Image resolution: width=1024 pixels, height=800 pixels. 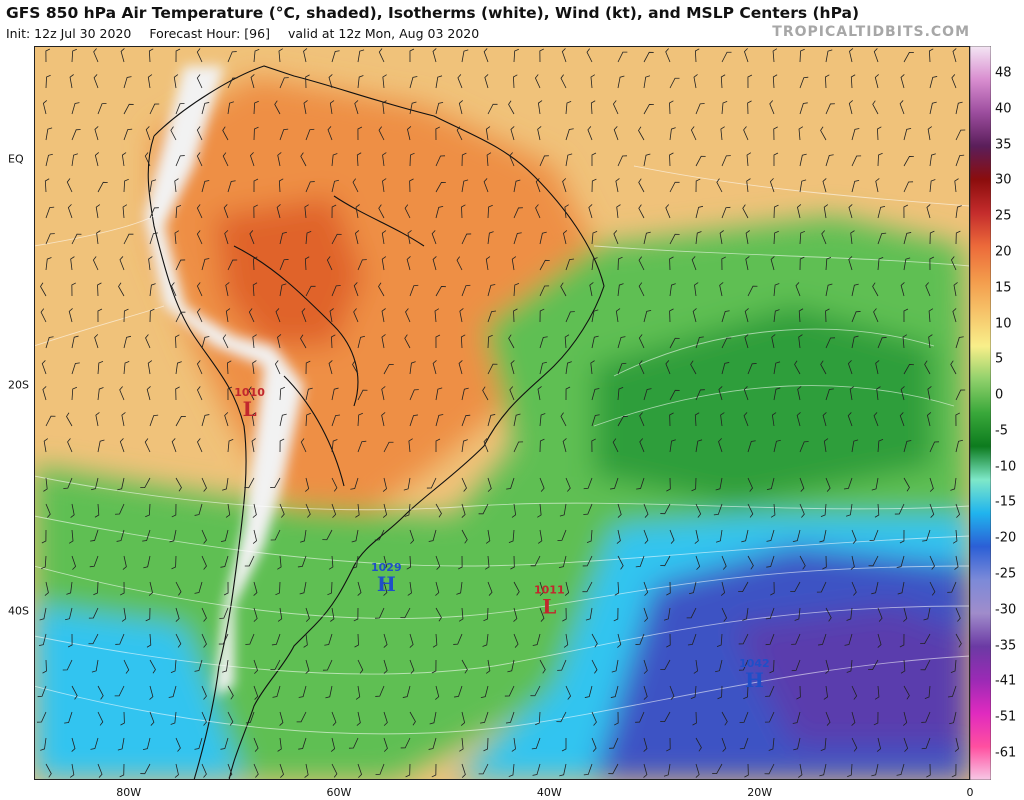 I want to click on pressure-value: 1029, so click(x=386, y=567).